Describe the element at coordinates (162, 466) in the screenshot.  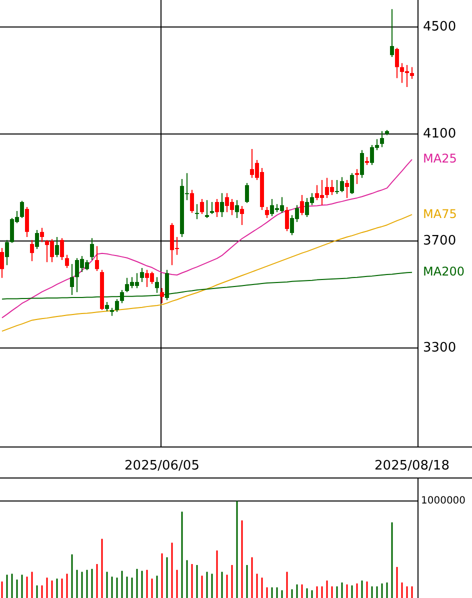
I see `x-tick-label: 2025/06/05` at that location.